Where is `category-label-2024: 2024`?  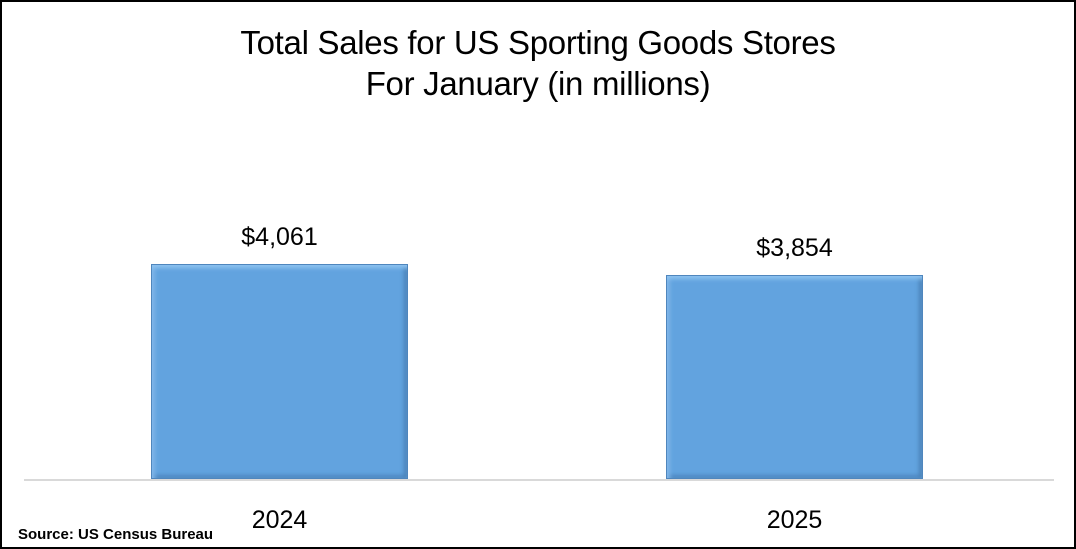 category-label-2024: 2024 is located at coordinates (279, 520).